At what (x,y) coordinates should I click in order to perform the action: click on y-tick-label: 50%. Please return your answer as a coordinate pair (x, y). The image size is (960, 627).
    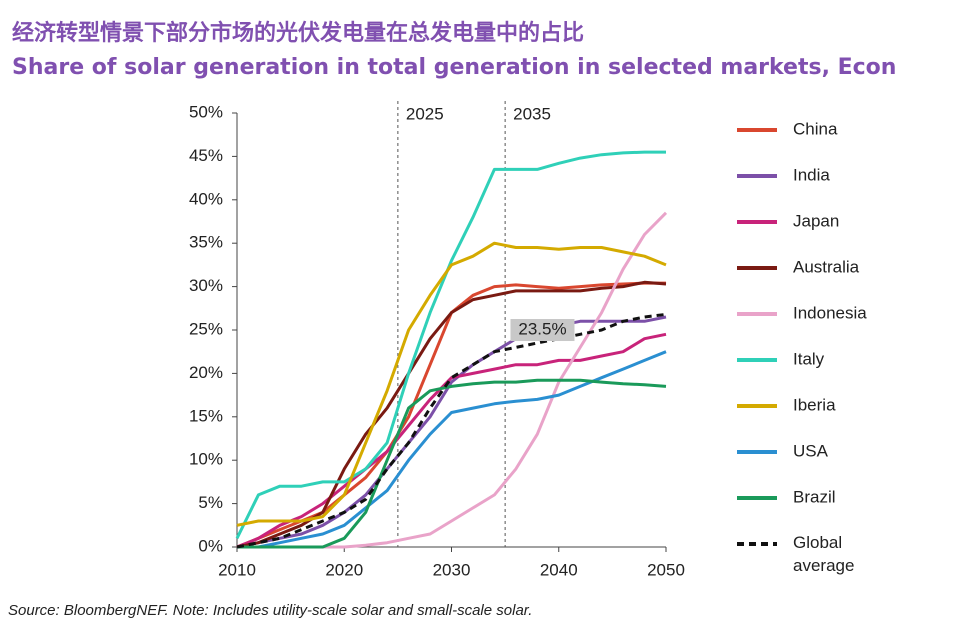
    Looking at the image, I should click on (206, 111).